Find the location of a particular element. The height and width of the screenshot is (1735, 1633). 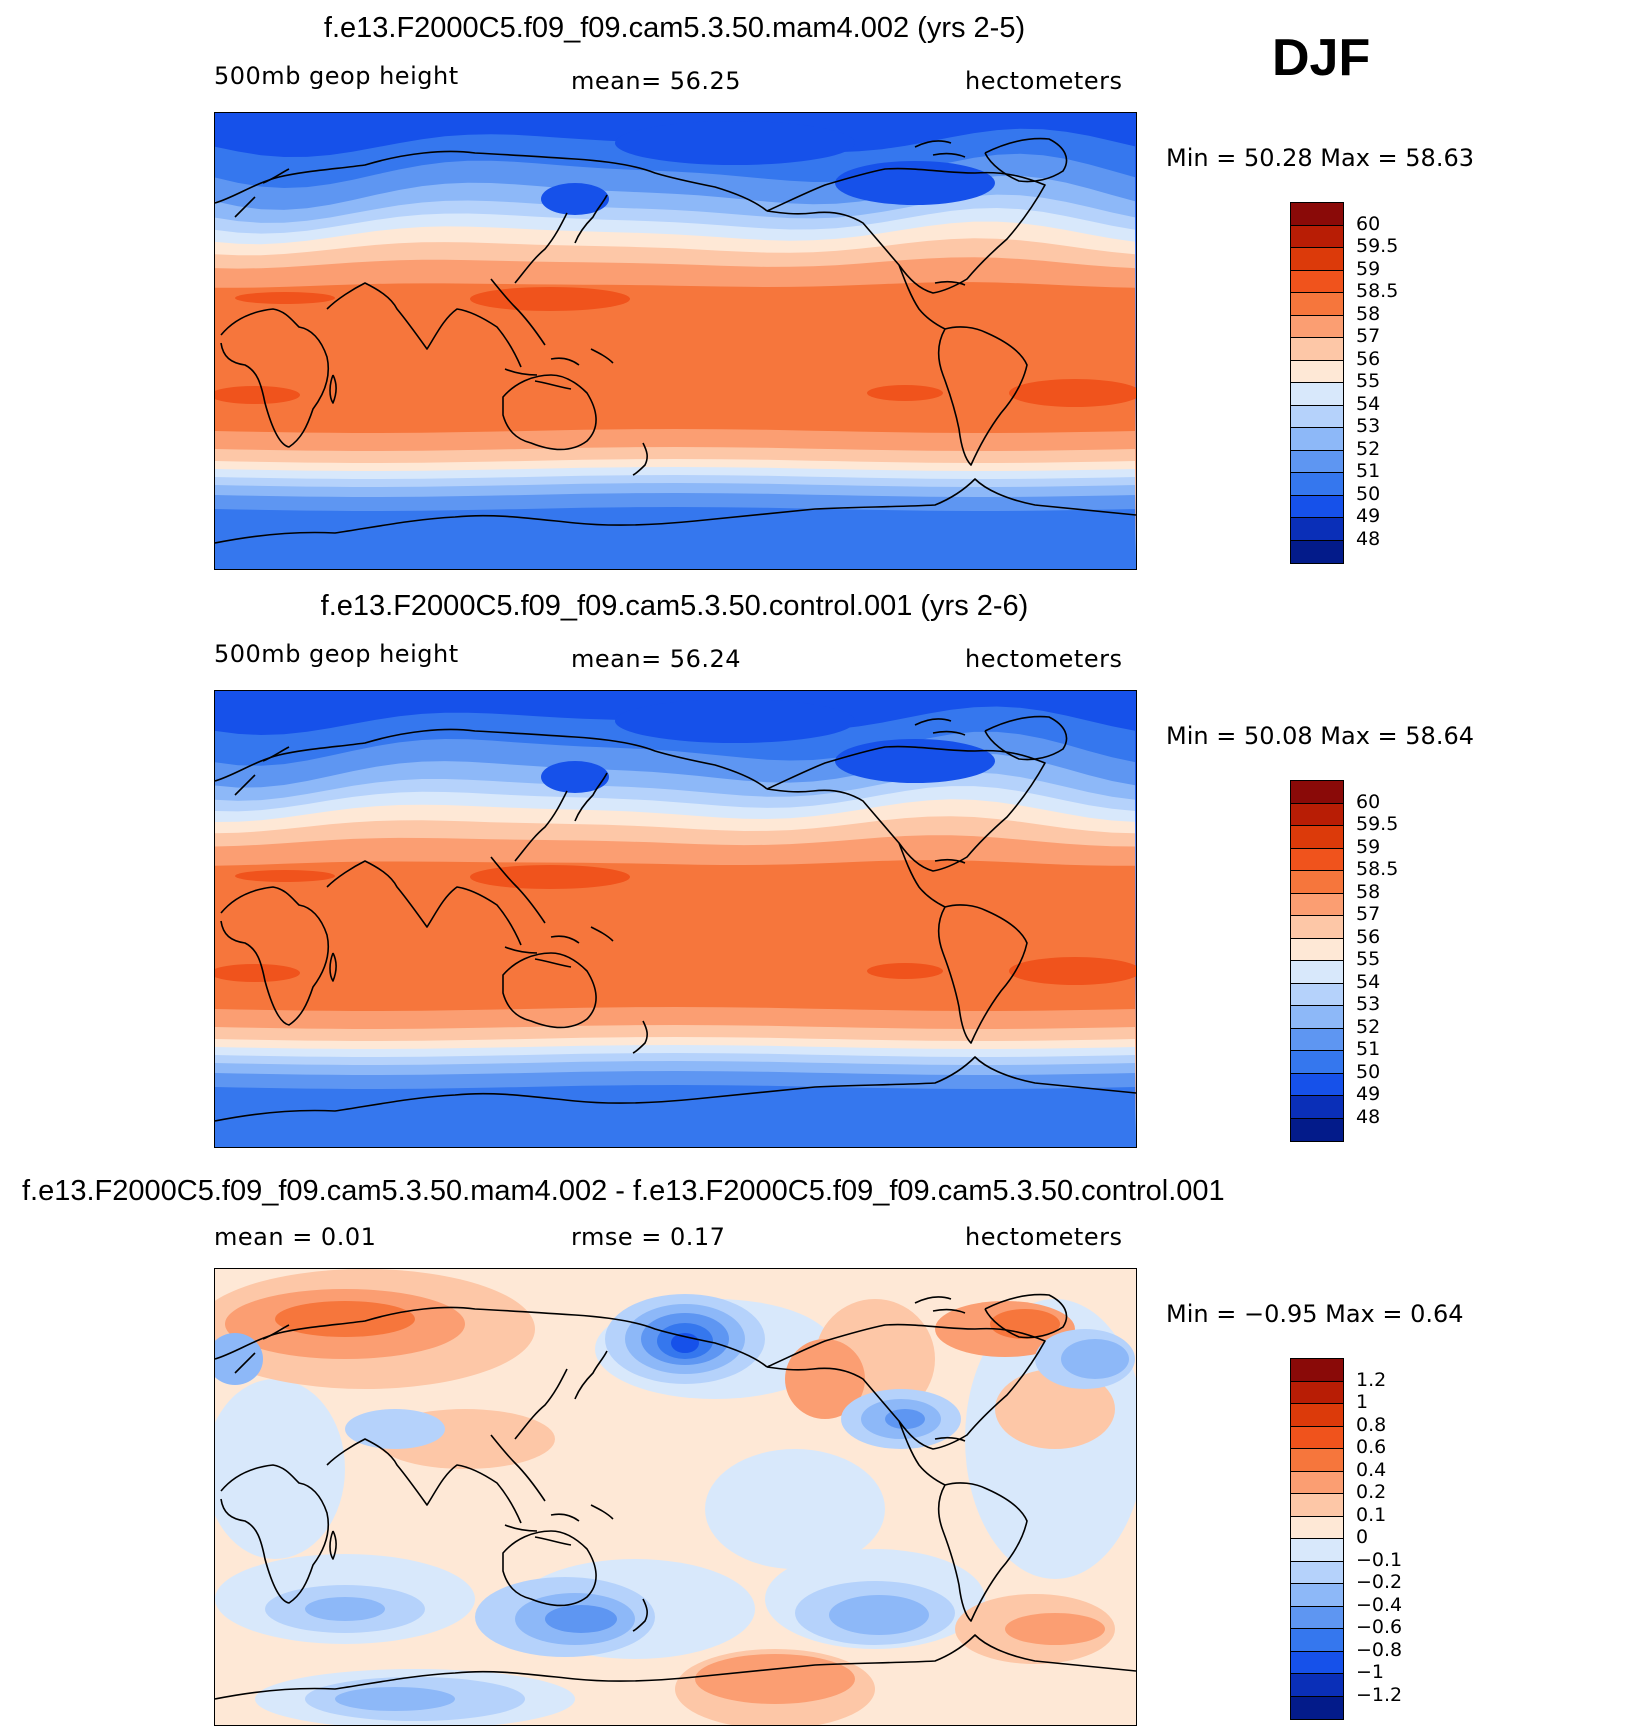

colorbar-tick-label: 57 is located at coordinates (1368, 914).